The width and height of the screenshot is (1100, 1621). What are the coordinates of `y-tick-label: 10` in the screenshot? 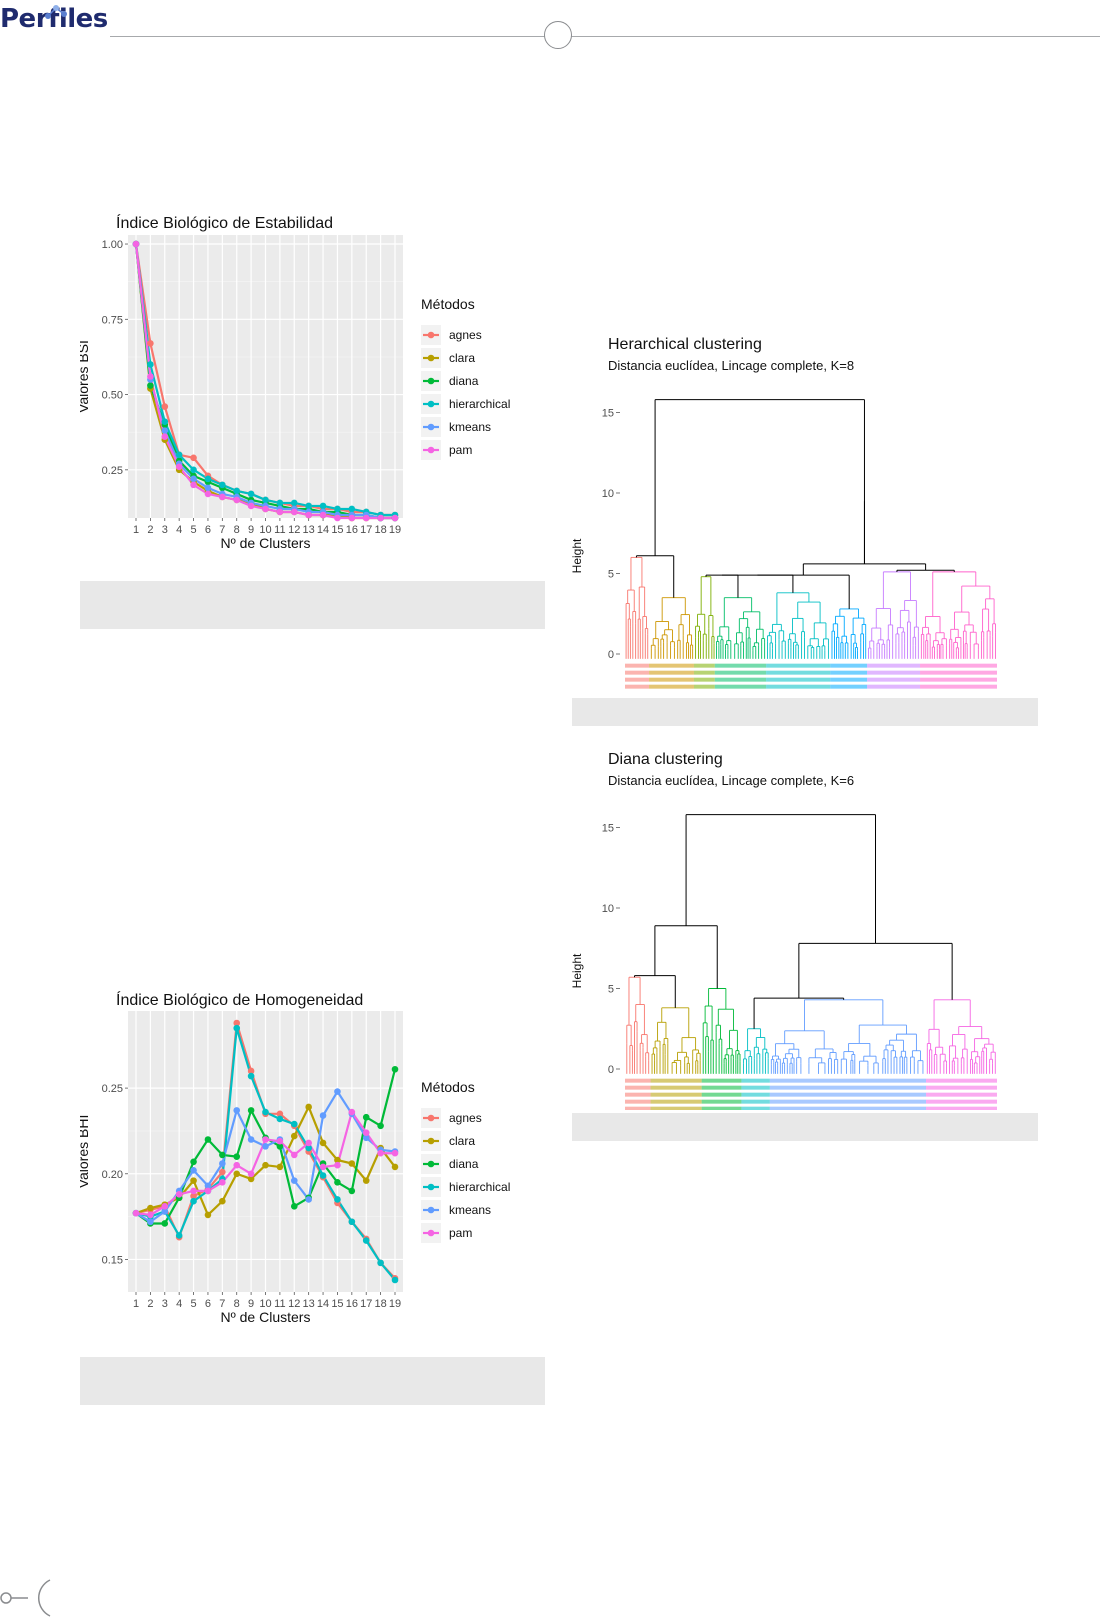 It's located at (608, 494).